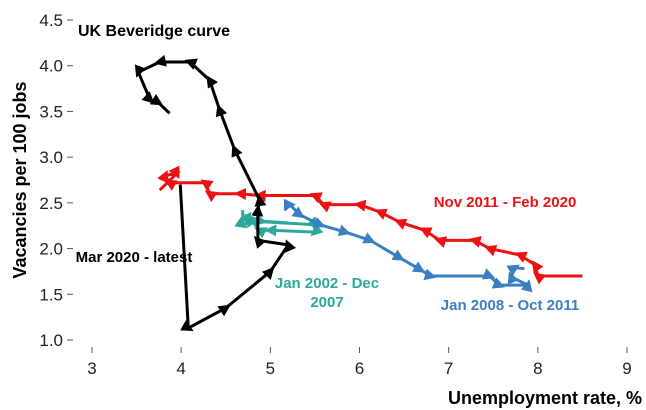 Image resolution: width=646 pixels, height=410 pixels. What do you see at coordinates (270, 368) in the screenshot?
I see `x-tick-label: 5` at bounding box center [270, 368].